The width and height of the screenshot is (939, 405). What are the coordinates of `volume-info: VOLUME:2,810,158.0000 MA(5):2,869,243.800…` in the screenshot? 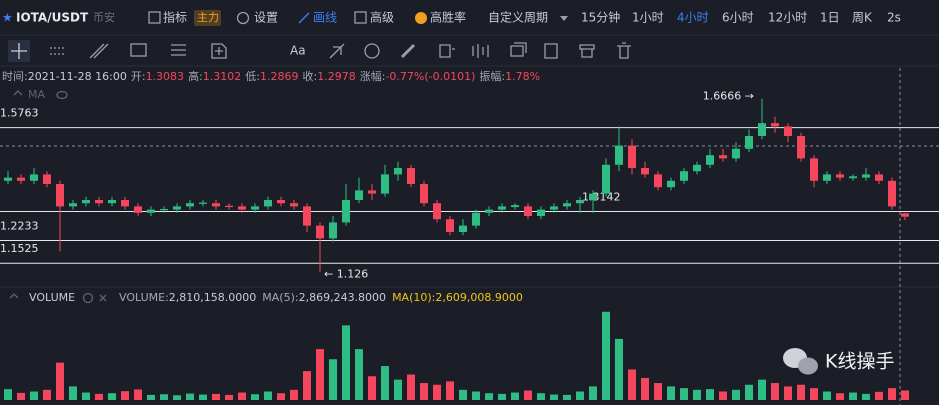 It's located at (321, 297).